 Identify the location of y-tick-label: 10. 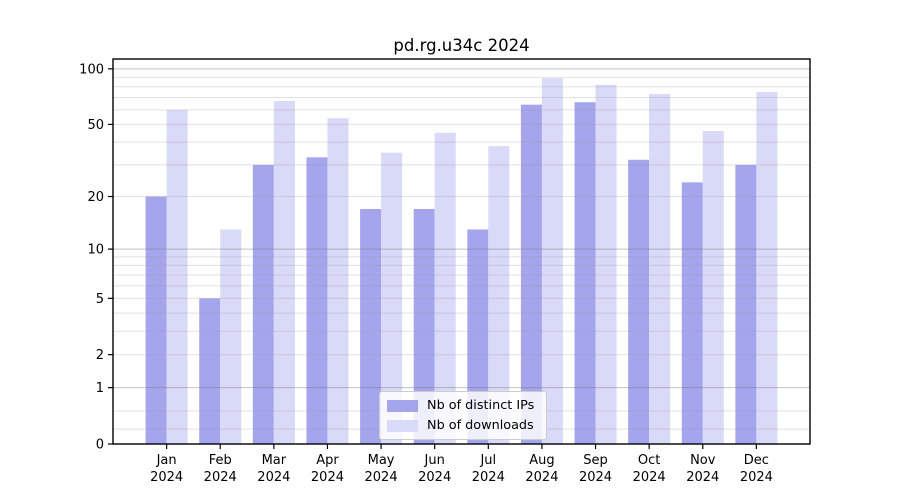
(95, 250).